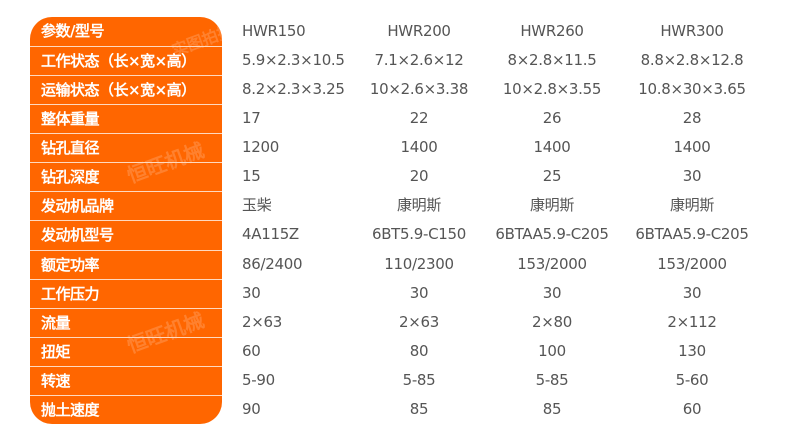 The height and width of the screenshot is (445, 790). I want to click on model-header: HWR150, so click(274, 31).